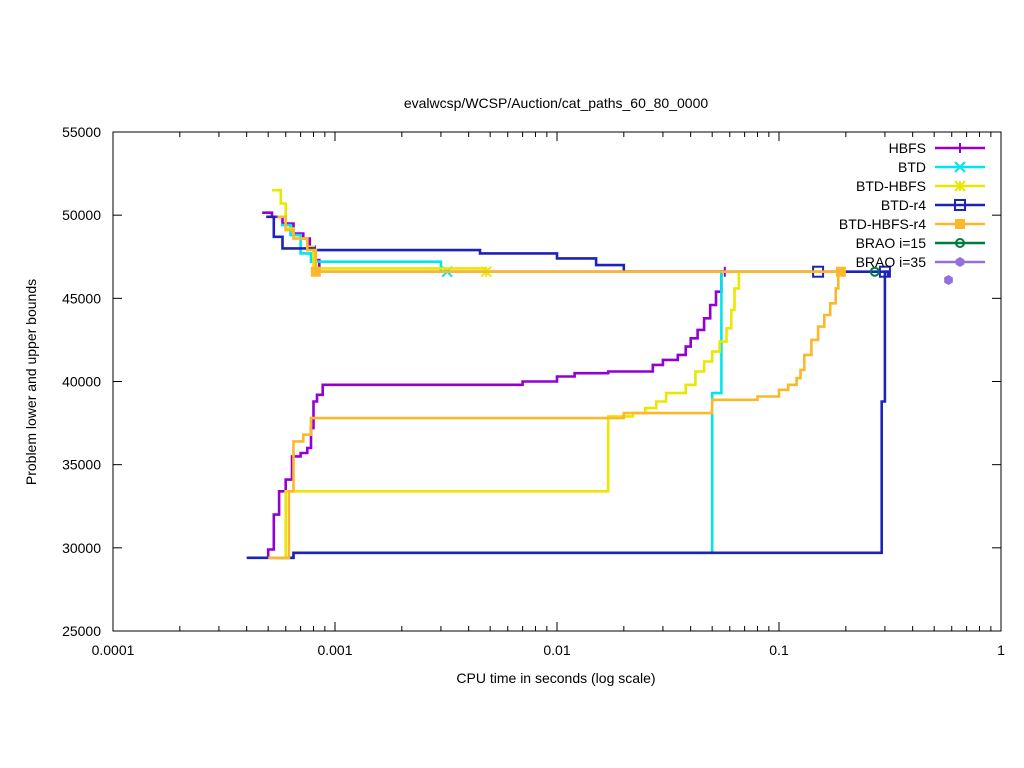 This screenshot has height=768, width=1024. Describe the element at coordinates (81, 298) in the screenshot. I see `y-tick-label: 45000` at that location.